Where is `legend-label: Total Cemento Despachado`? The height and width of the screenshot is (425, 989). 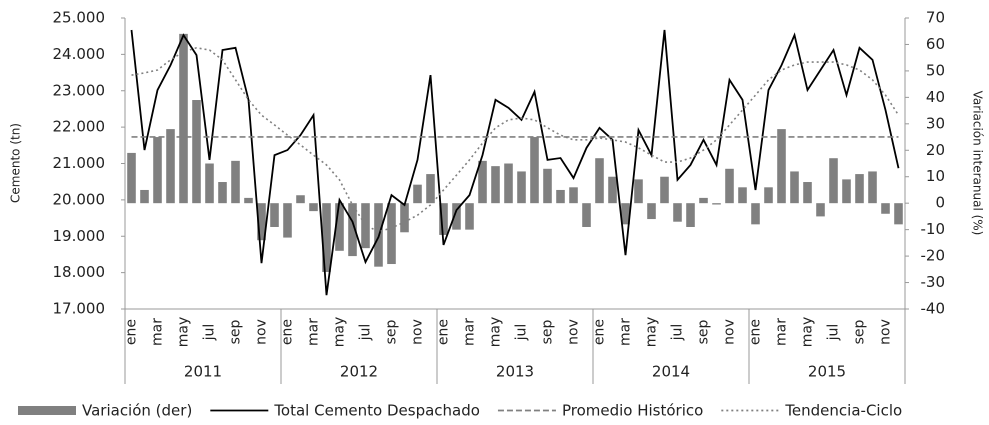
legend-label: Total Cemento Despachado is located at coordinates (376, 411).